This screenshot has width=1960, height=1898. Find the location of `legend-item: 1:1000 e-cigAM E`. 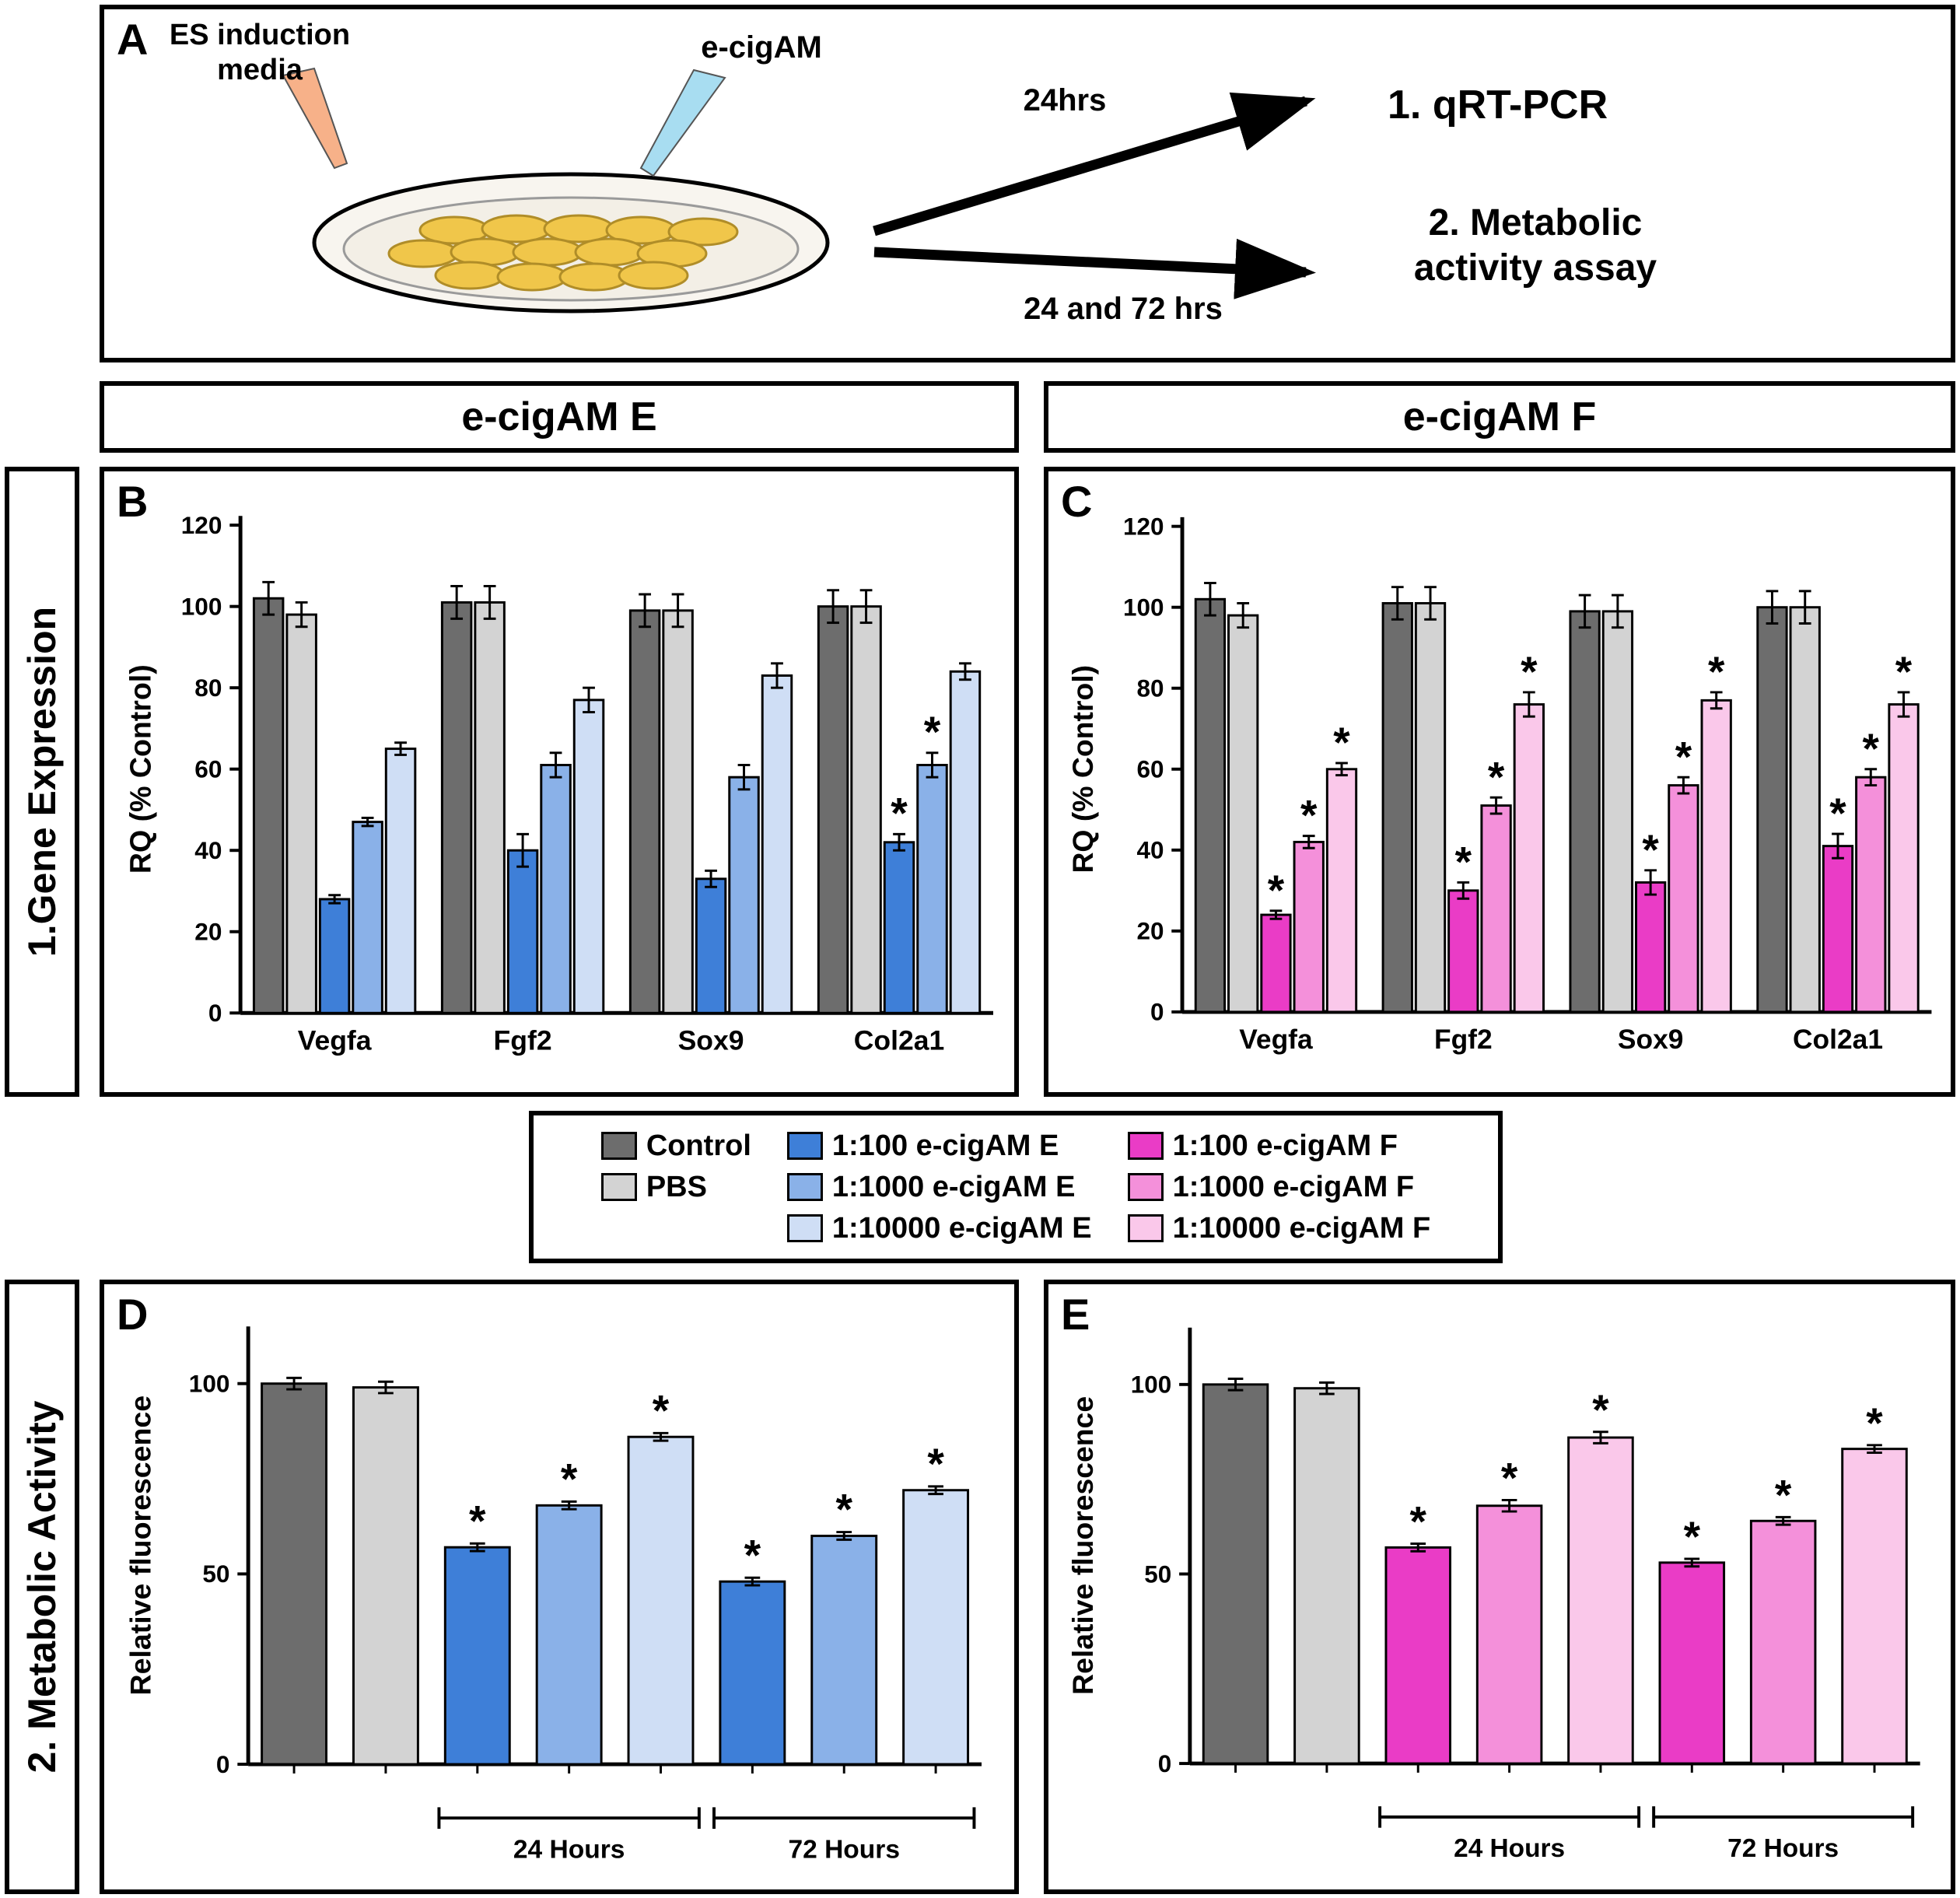

legend-item: 1:1000 e-cigAM E is located at coordinates (939, 1187).